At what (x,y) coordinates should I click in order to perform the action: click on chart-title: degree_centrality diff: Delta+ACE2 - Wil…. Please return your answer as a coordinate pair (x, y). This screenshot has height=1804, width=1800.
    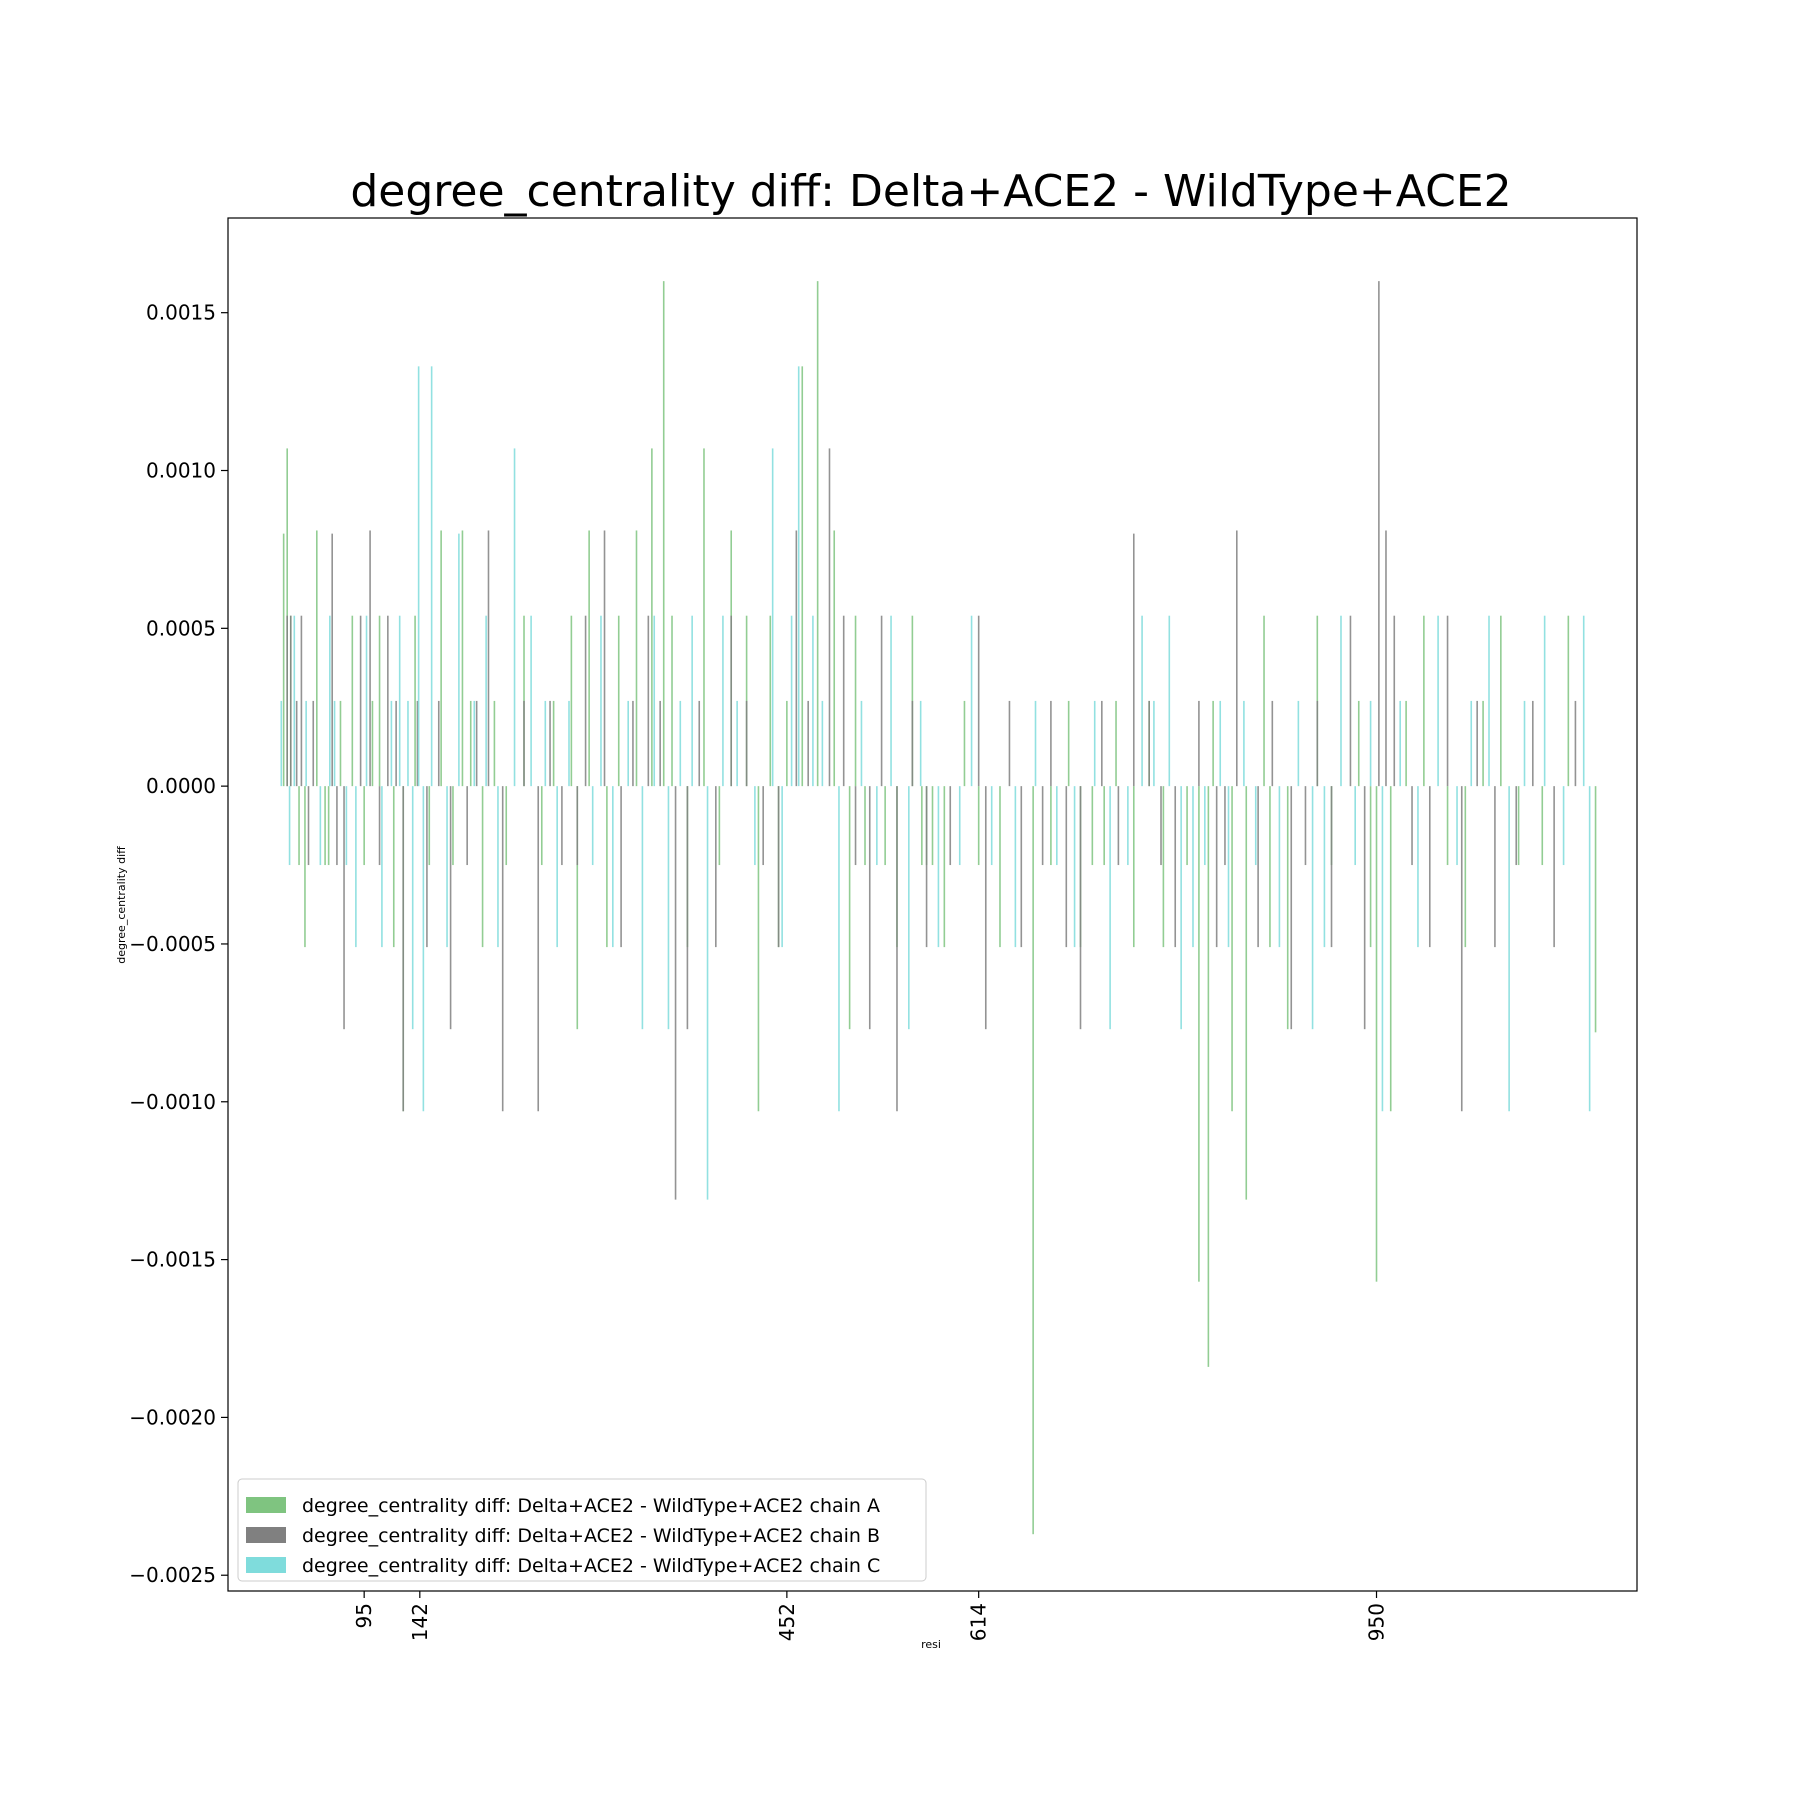
    Looking at the image, I should click on (930, 191).